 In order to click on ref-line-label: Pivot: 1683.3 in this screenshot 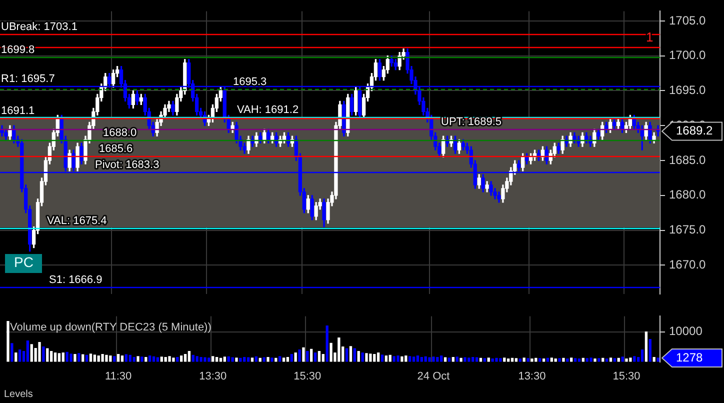, I will do `click(127, 165)`.